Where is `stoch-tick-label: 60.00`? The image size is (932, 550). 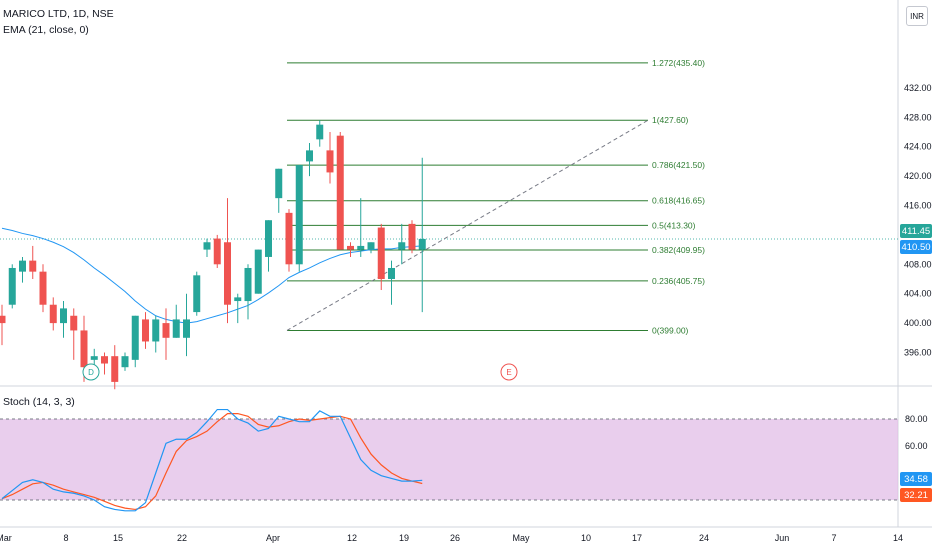 stoch-tick-label: 60.00 is located at coordinates (916, 446).